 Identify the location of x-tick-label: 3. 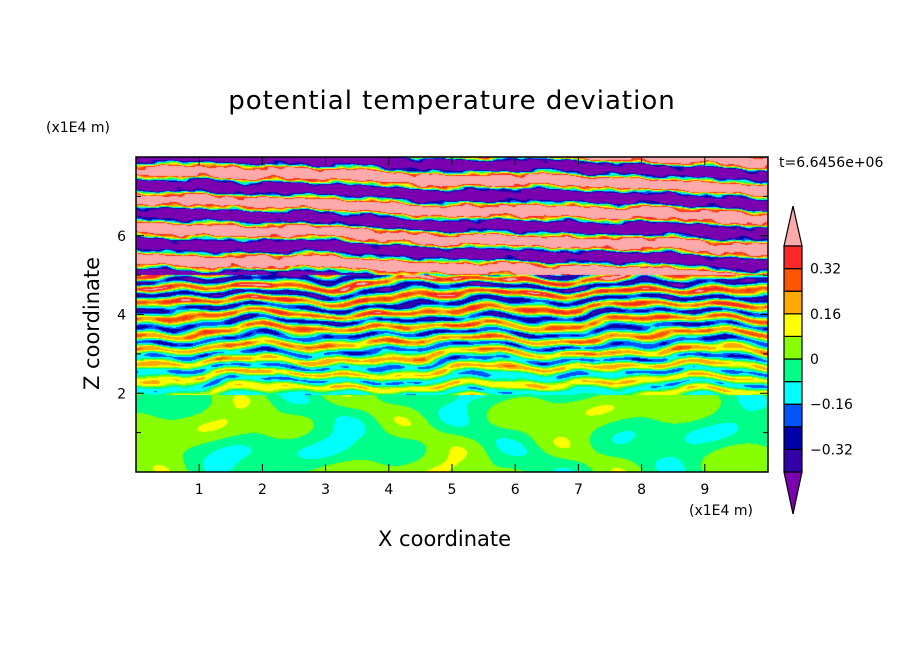
(325, 490).